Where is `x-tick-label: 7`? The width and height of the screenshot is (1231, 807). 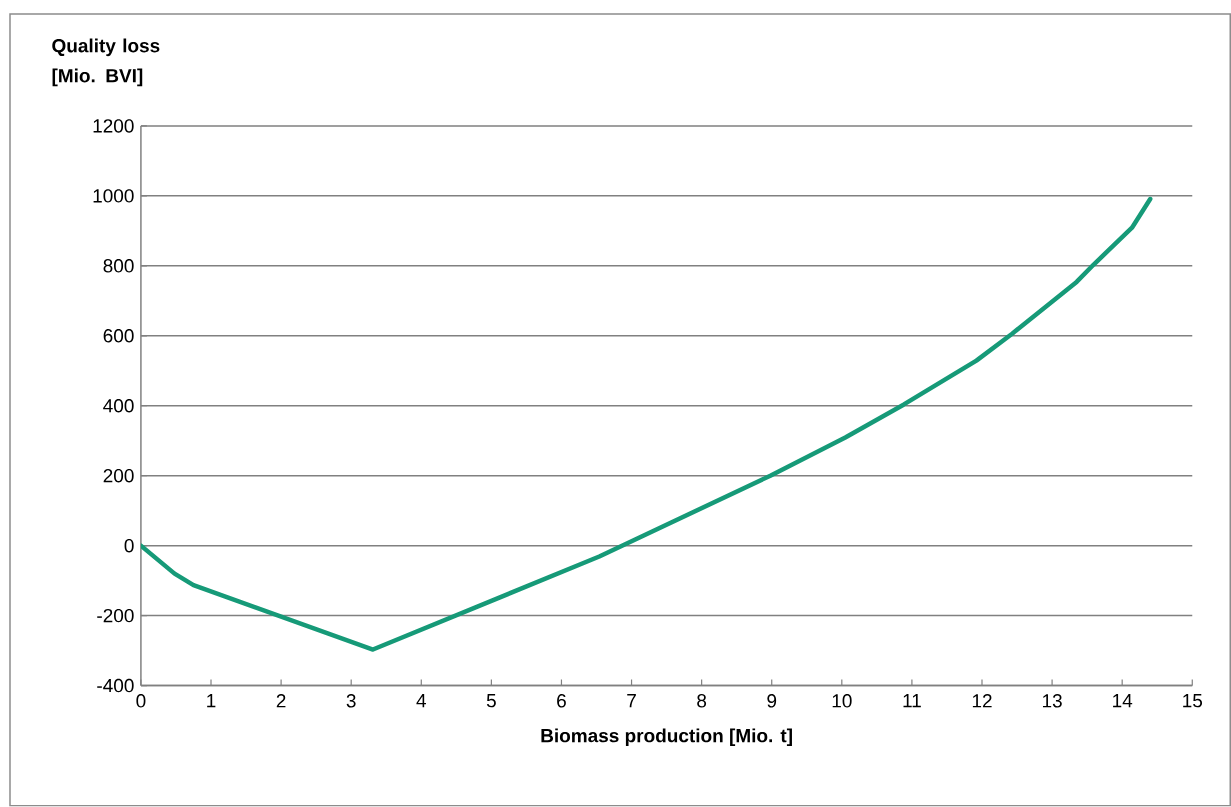 x-tick-label: 7 is located at coordinates (631, 701).